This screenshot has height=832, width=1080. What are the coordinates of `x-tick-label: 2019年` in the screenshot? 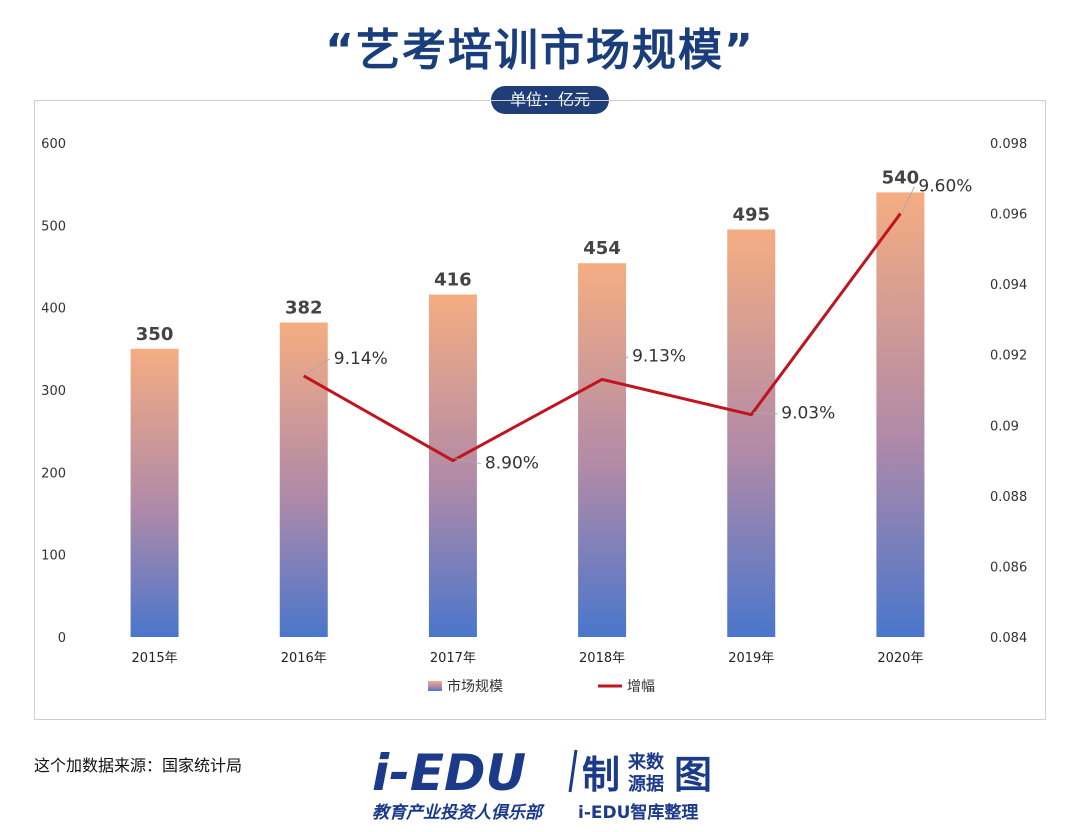 It's located at (751, 658).